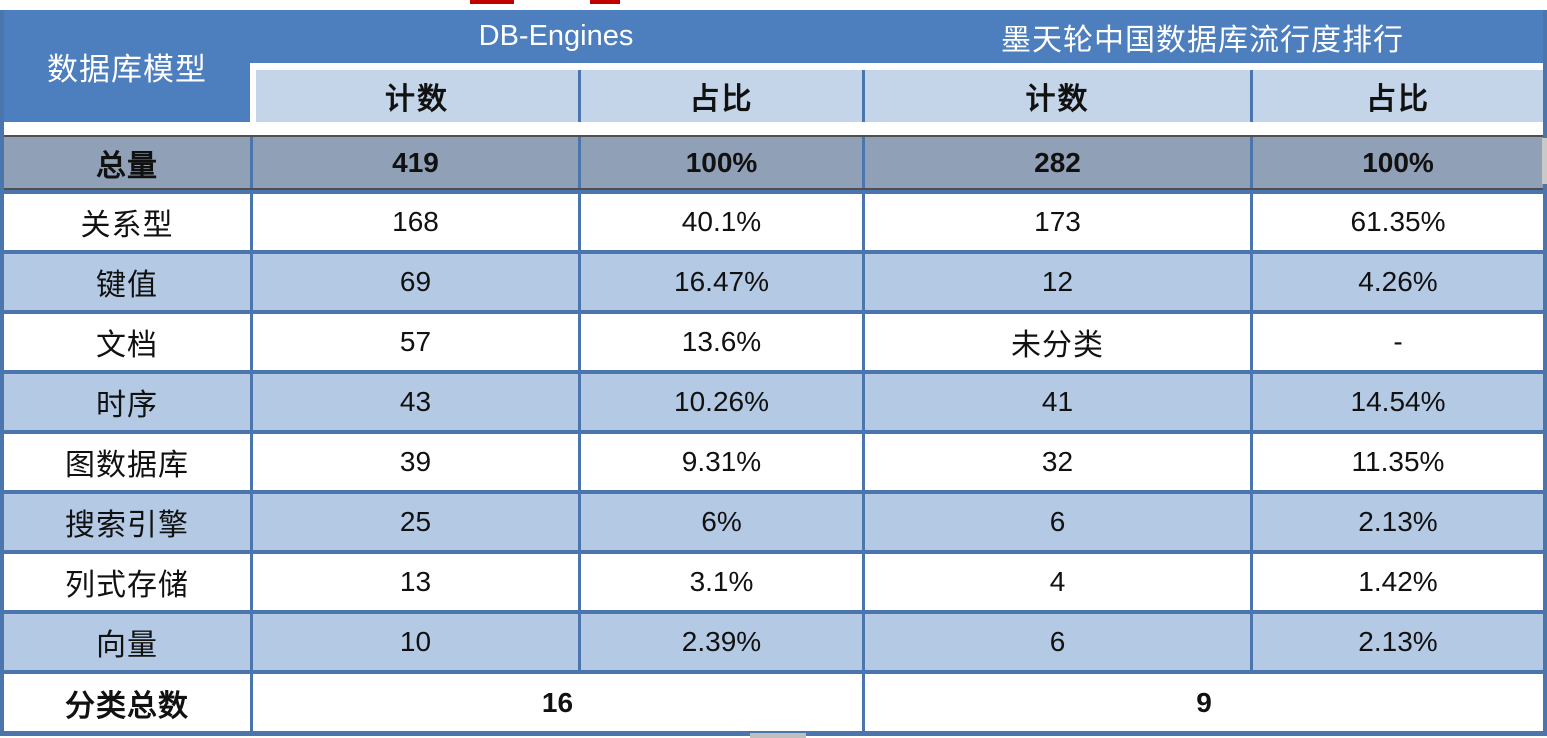 The height and width of the screenshot is (738, 1547). What do you see at coordinates (1396, 222) in the screenshot?
I see `table-cell: 61.35%` at bounding box center [1396, 222].